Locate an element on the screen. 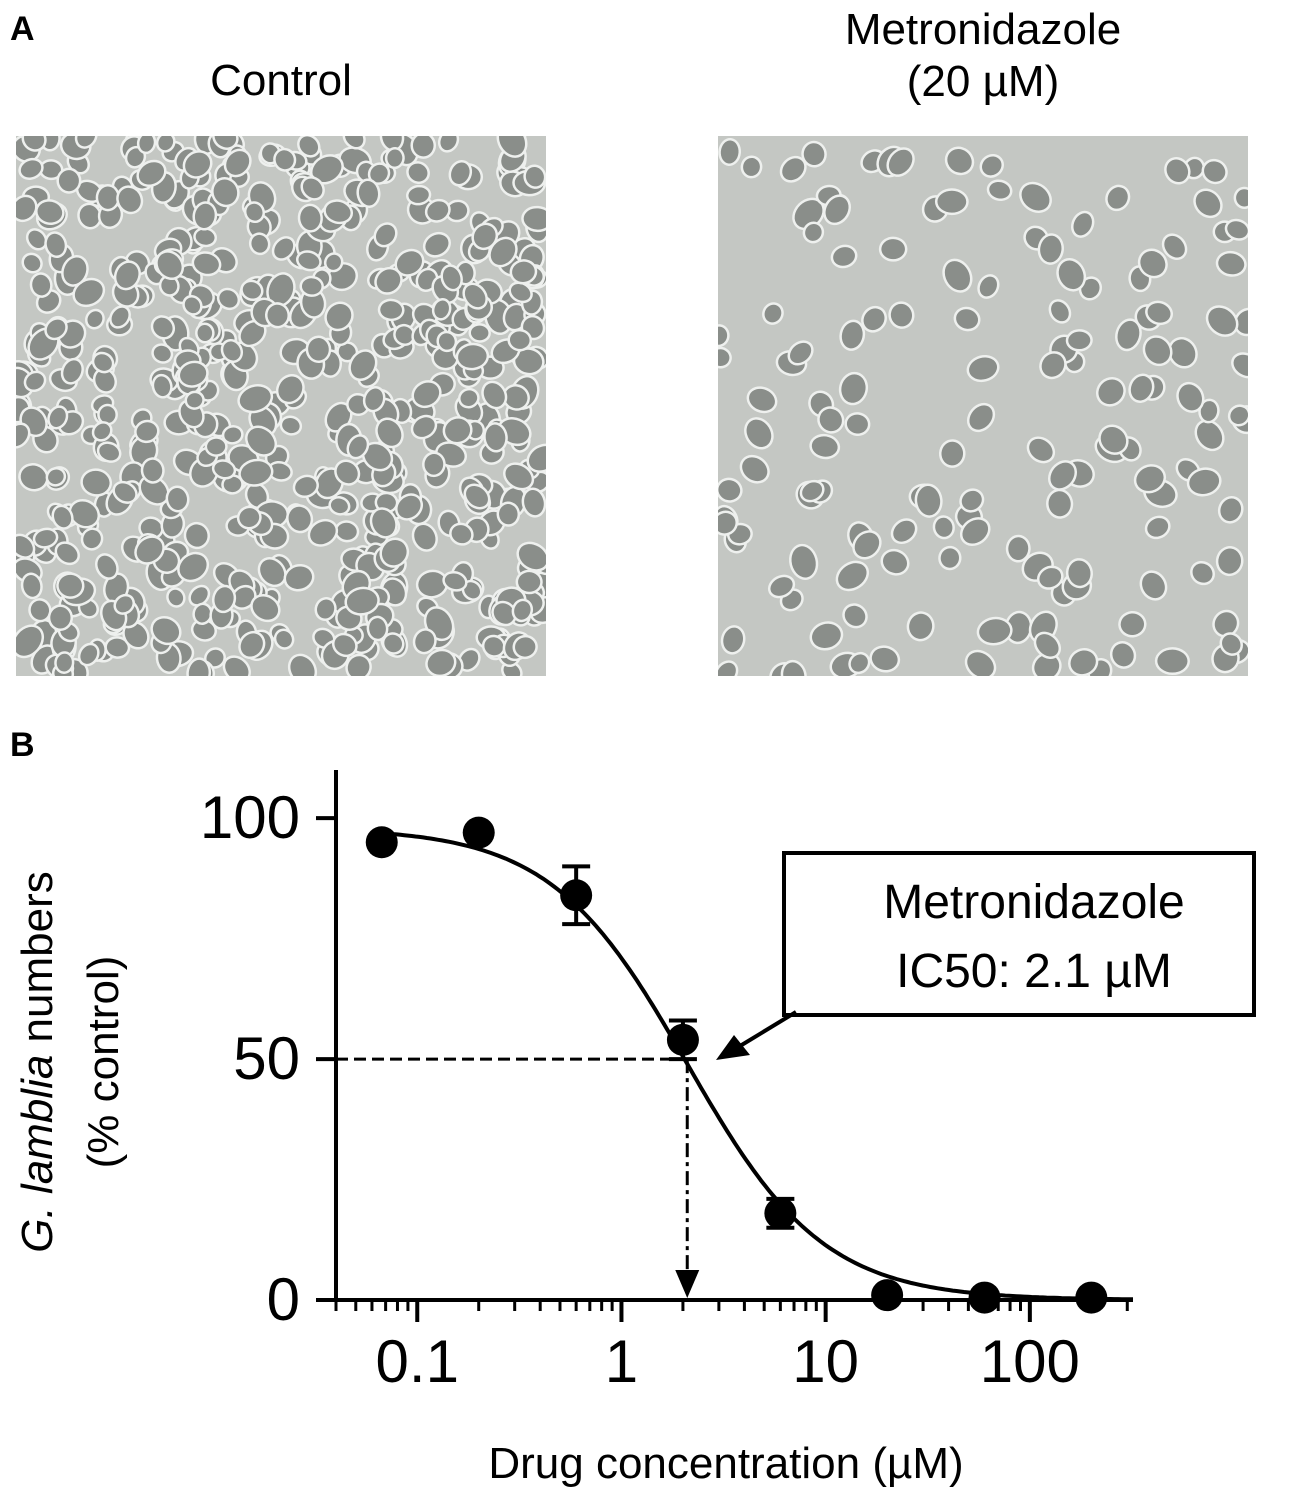 This screenshot has height=1497, width=1293. annotation-box is located at coordinates (1019, 934).